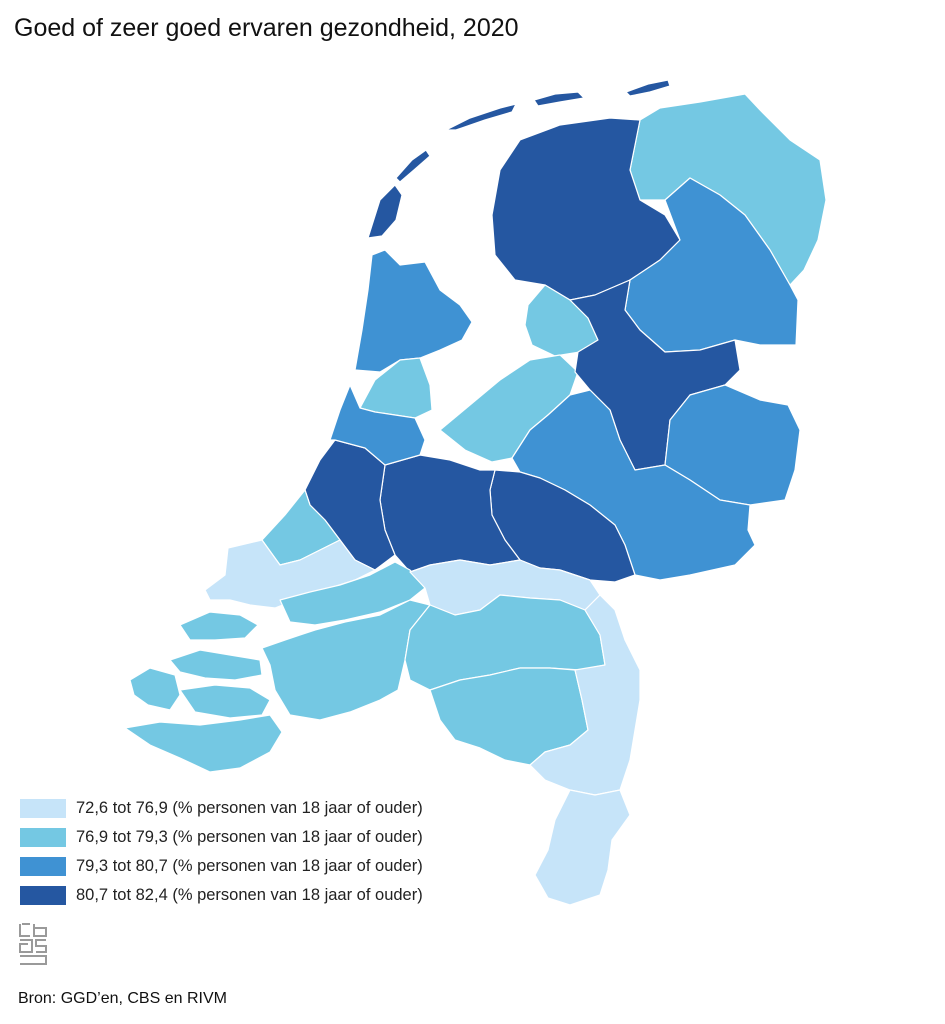  What do you see at coordinates (122, 998) in the screenshot?
I see `source-note: Bron: GGD’en, CBS en RIVM` at bounding box center [122, 998].